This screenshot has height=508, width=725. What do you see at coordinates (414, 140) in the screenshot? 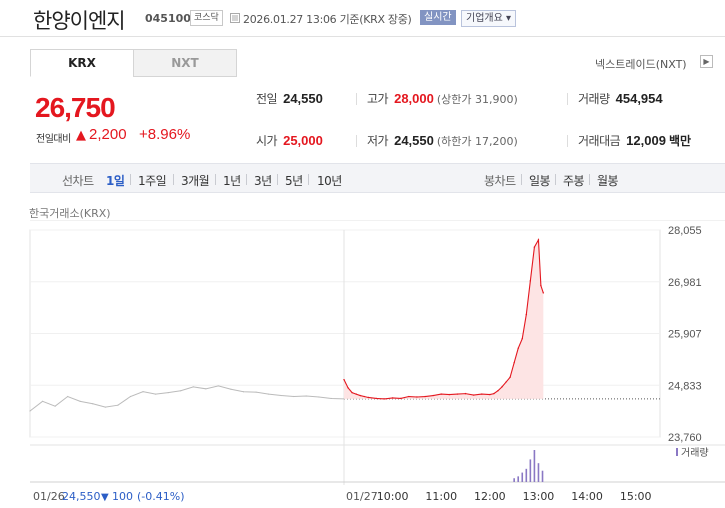
I see `stat-value: 24,550` at bounding box center [414, 140].